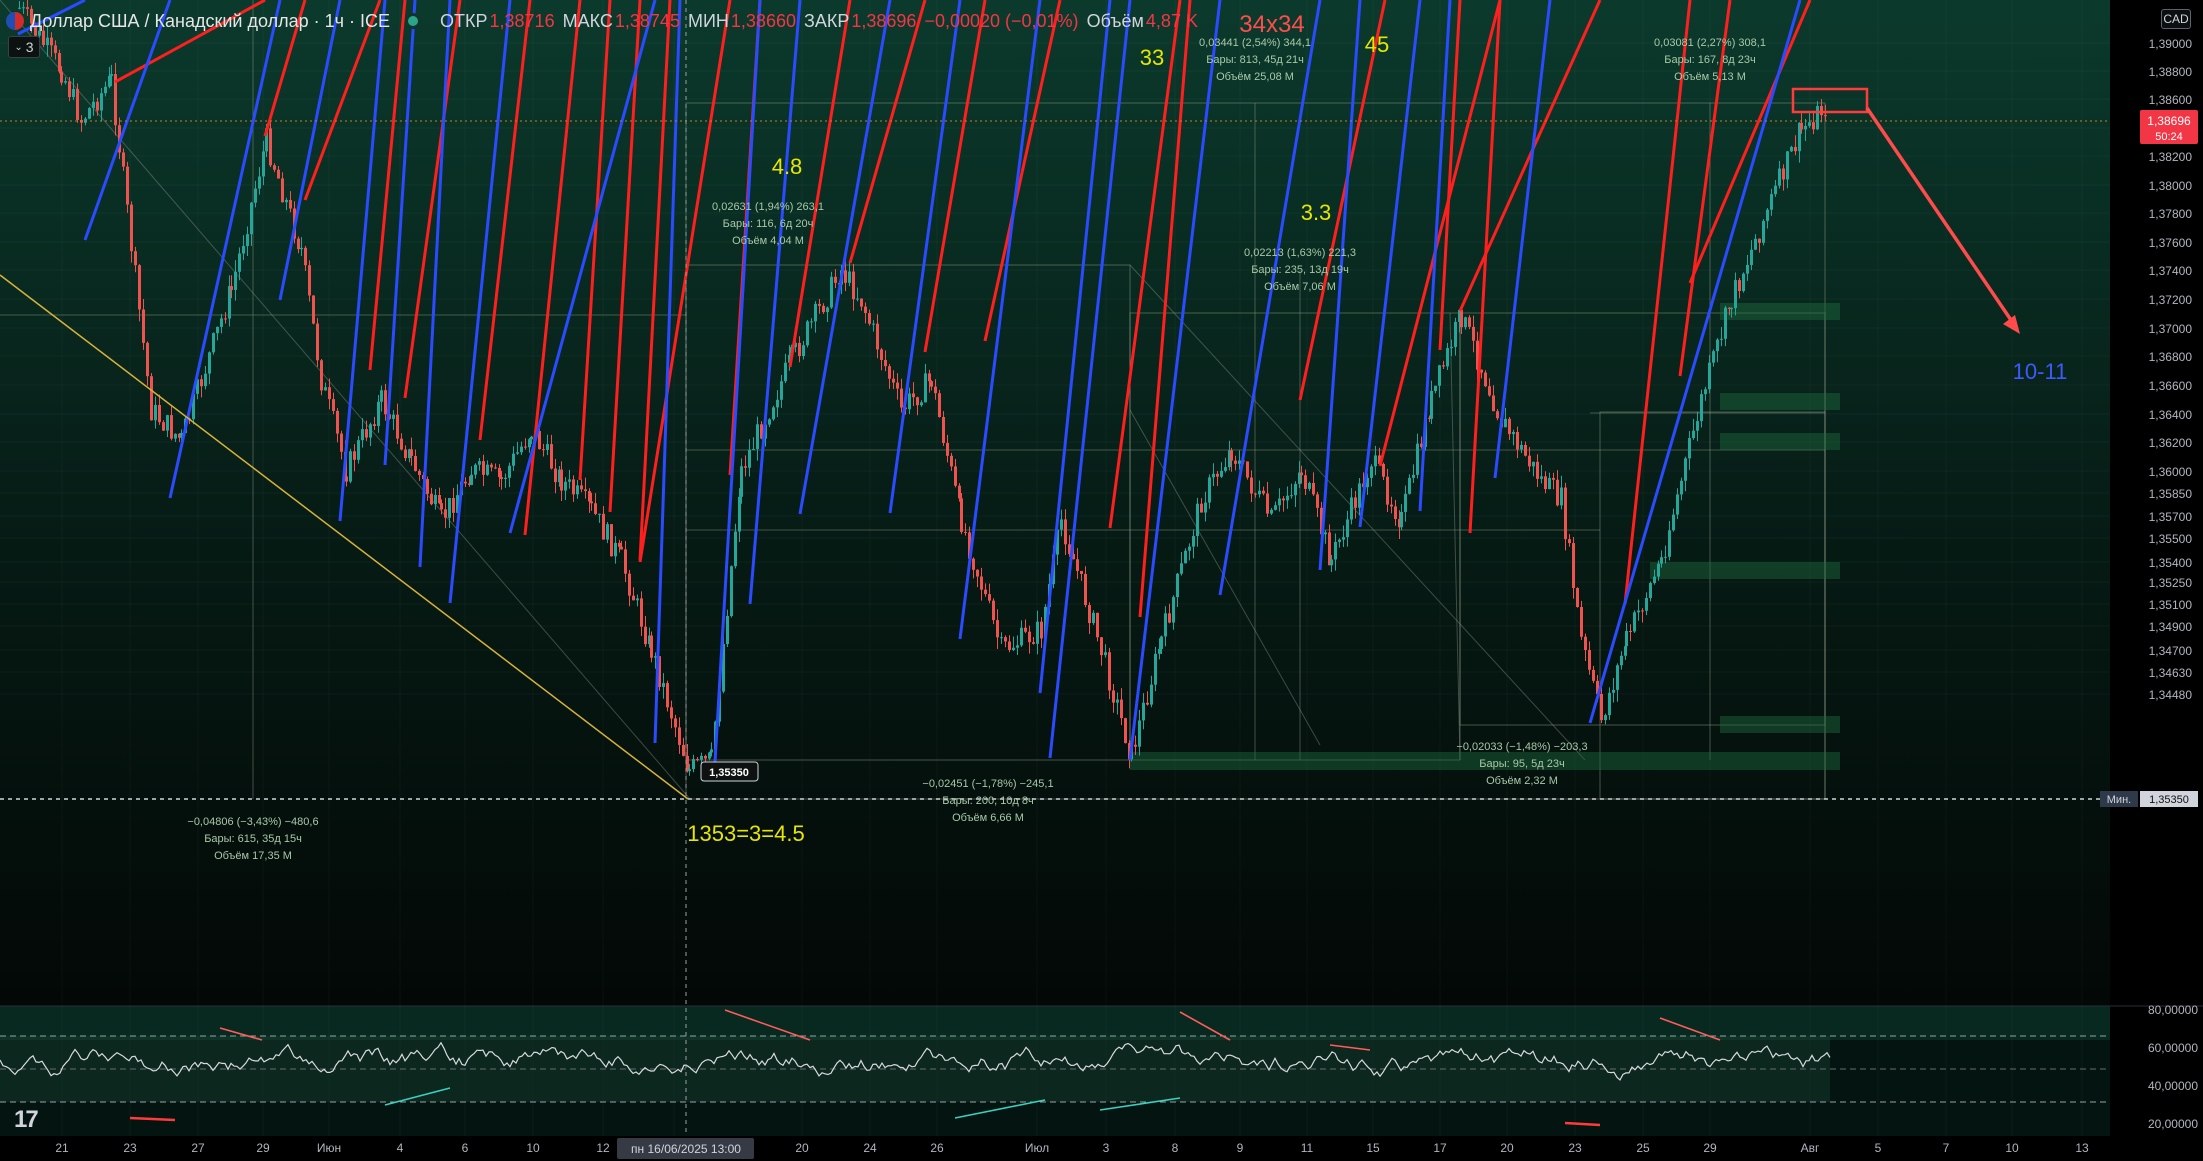 The width and height of the screenshot is (2203, 1161). I want to click on crosshair-time-label: пн 16/06/2025 13:00, so click(686, 1149).